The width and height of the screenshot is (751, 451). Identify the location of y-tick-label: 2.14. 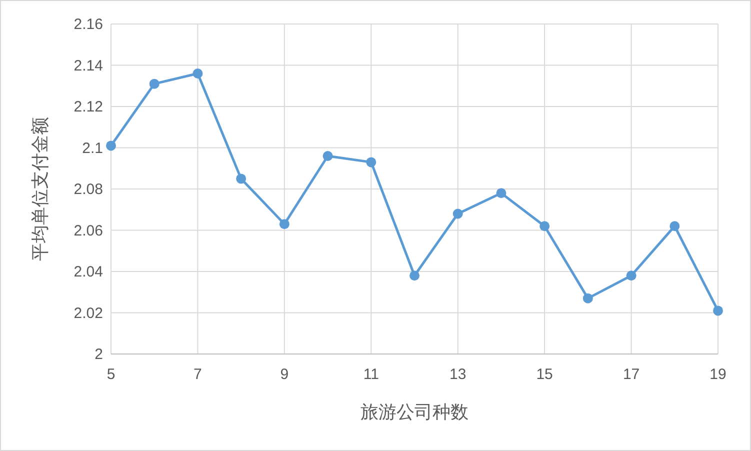
(88, 65).